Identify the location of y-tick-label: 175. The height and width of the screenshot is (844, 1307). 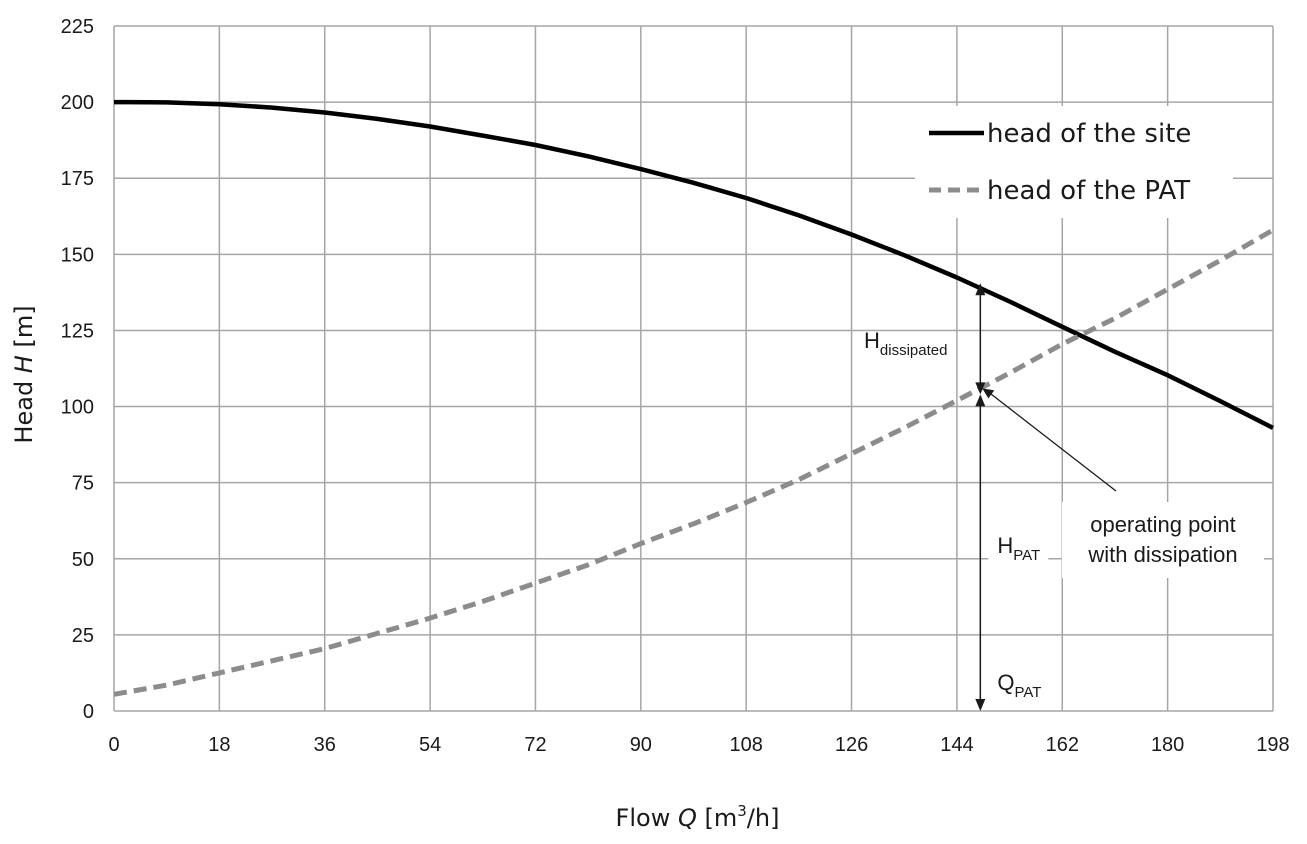
(77, 179).